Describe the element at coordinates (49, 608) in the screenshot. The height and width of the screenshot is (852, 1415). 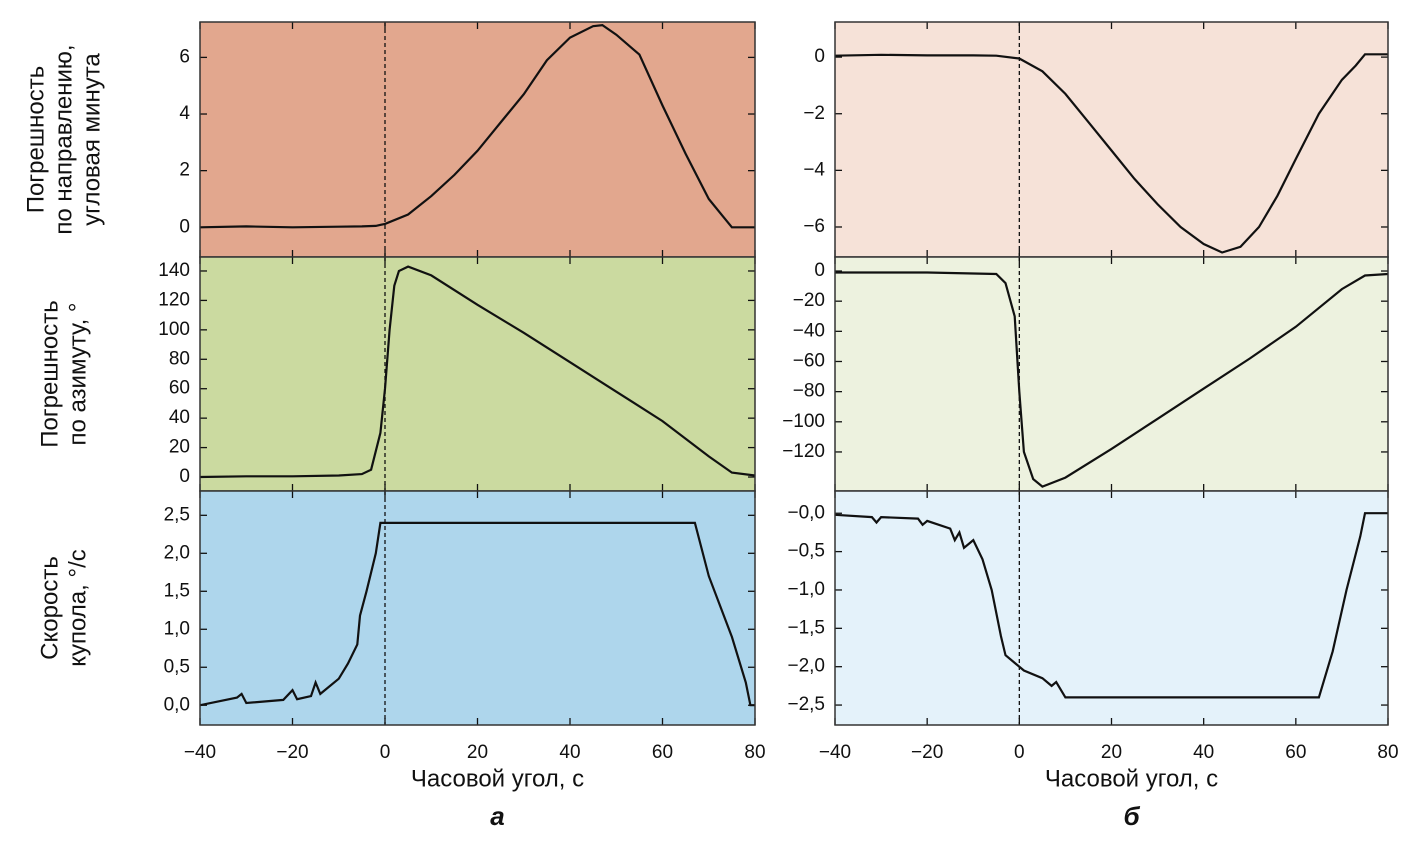
I see `y-axis-label: Скорость` at that location.